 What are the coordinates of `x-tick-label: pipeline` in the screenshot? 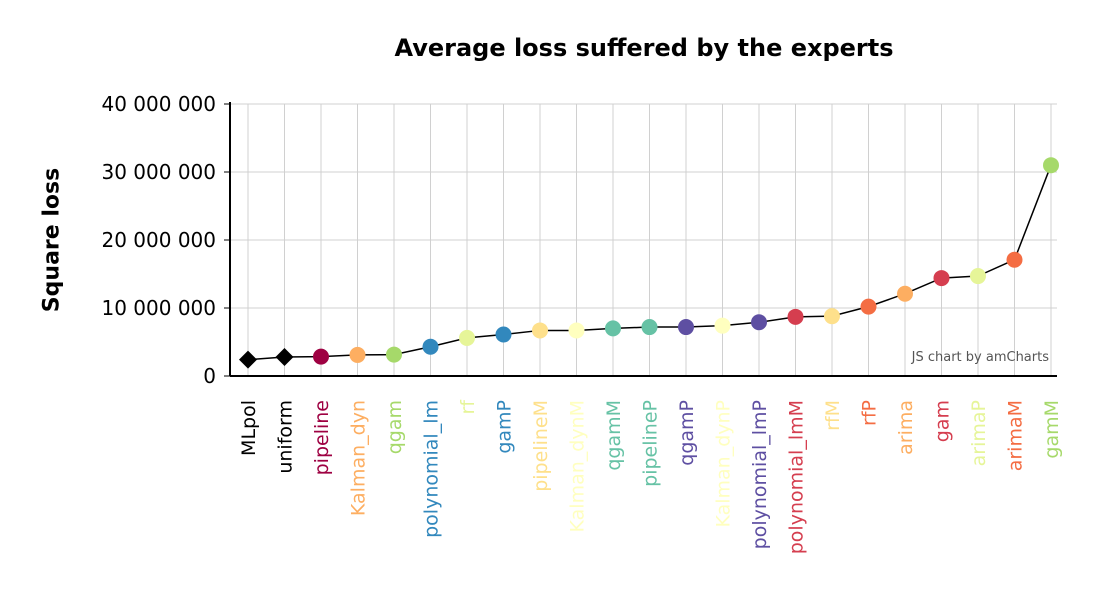 It's located at (322, 437).